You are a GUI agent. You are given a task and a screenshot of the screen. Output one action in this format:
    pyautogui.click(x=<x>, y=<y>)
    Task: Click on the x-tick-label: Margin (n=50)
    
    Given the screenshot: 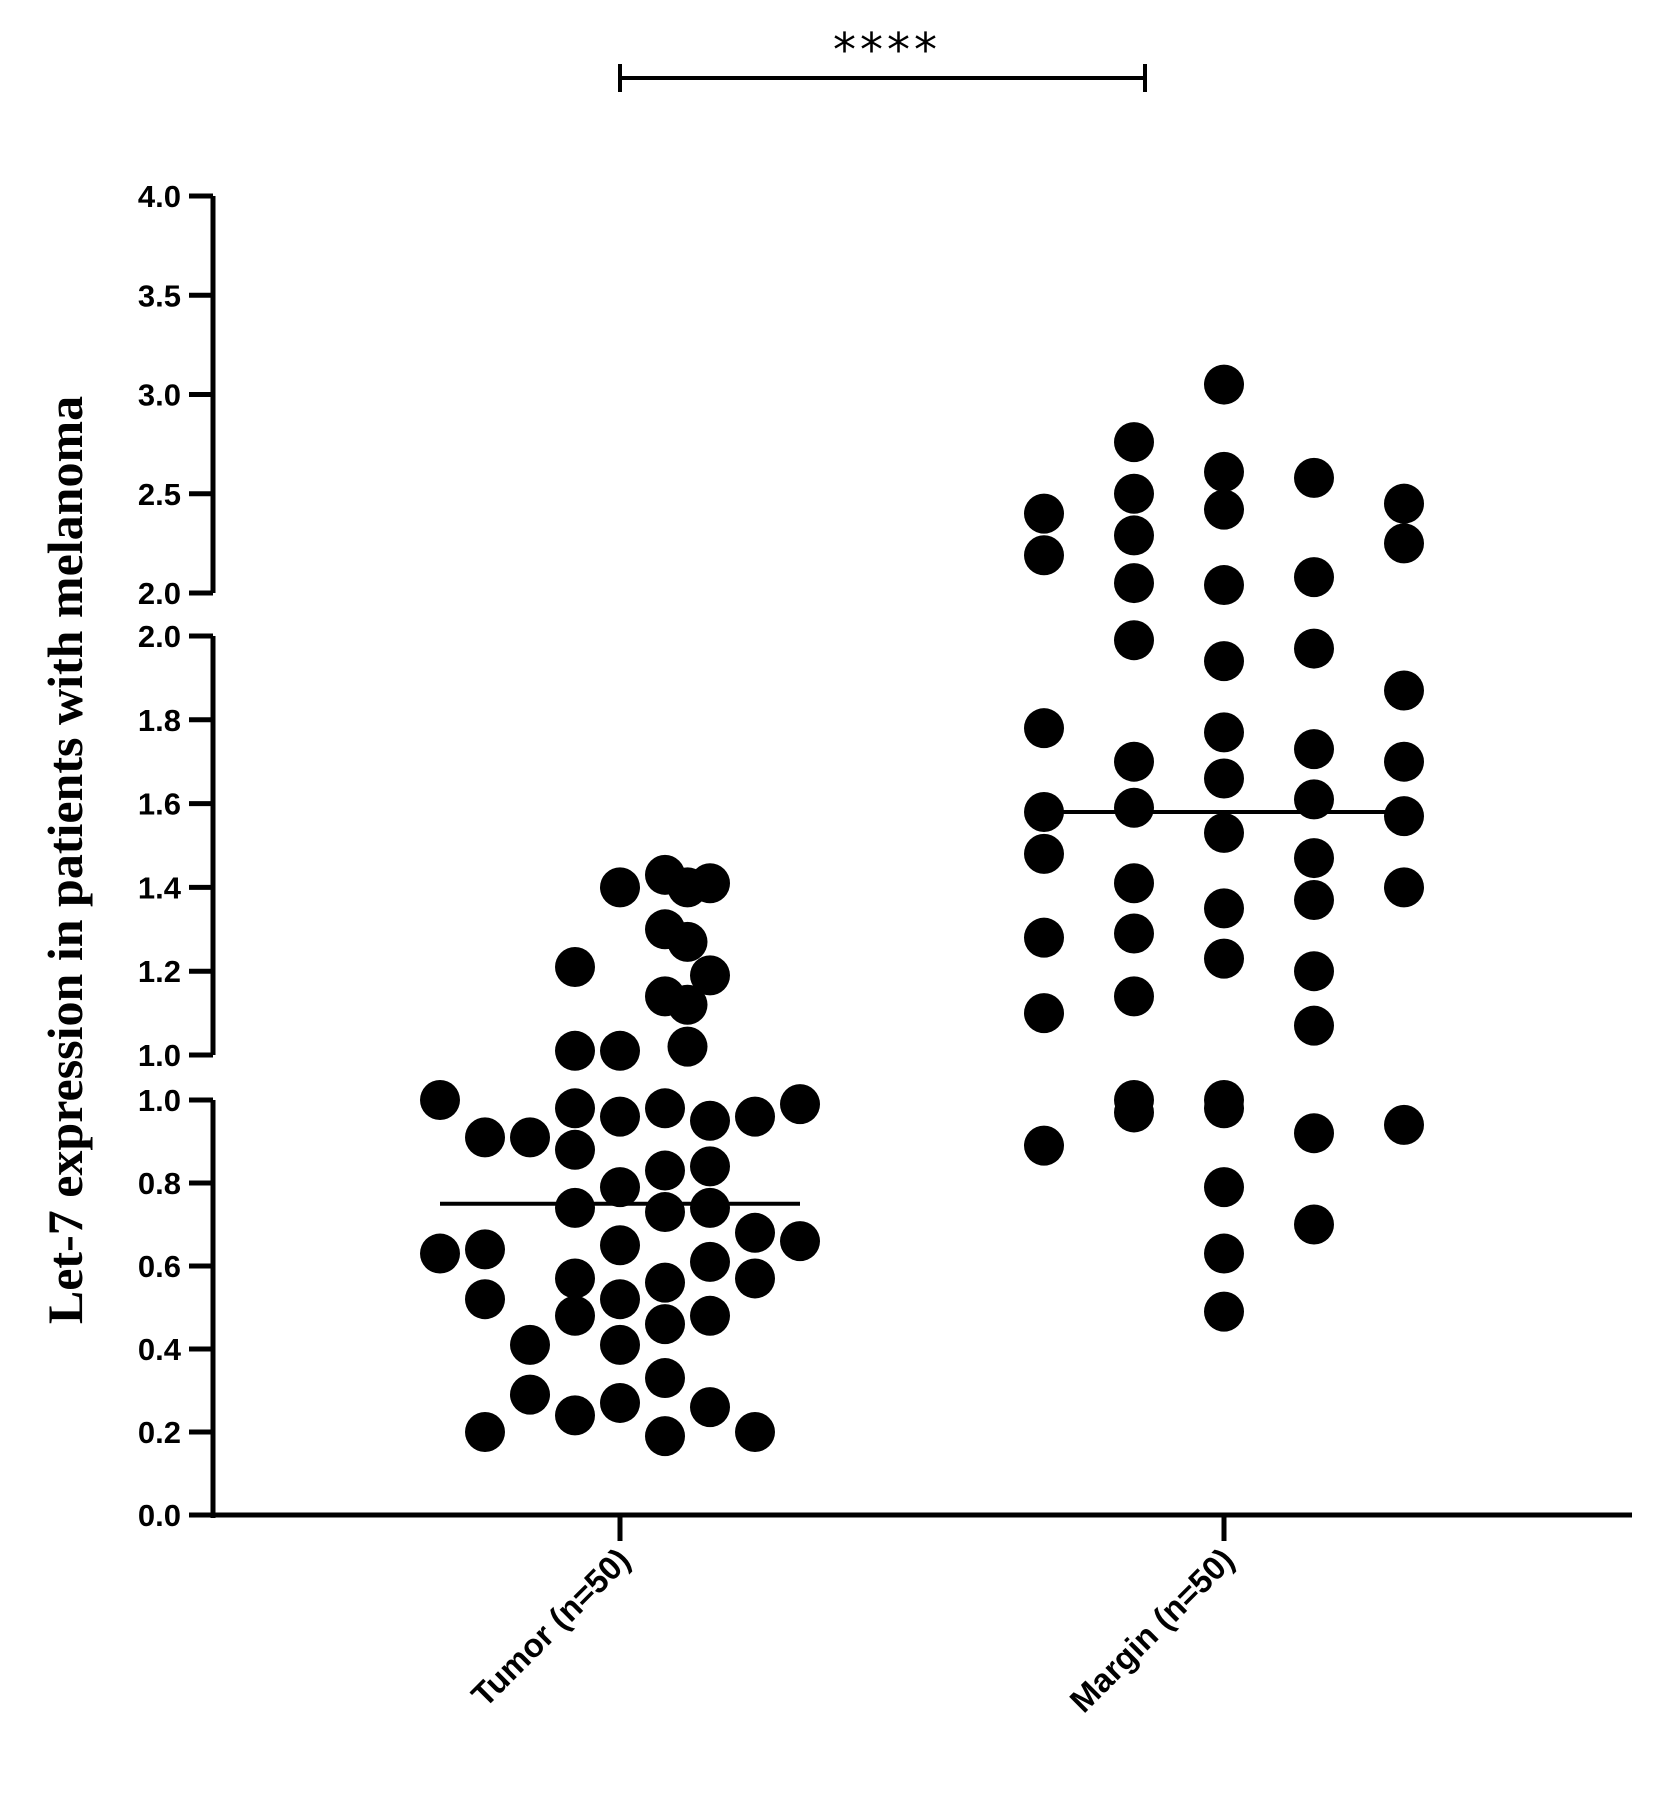 What is the action you would take?
    pyautogui.click(x=1151, y=1630)
    